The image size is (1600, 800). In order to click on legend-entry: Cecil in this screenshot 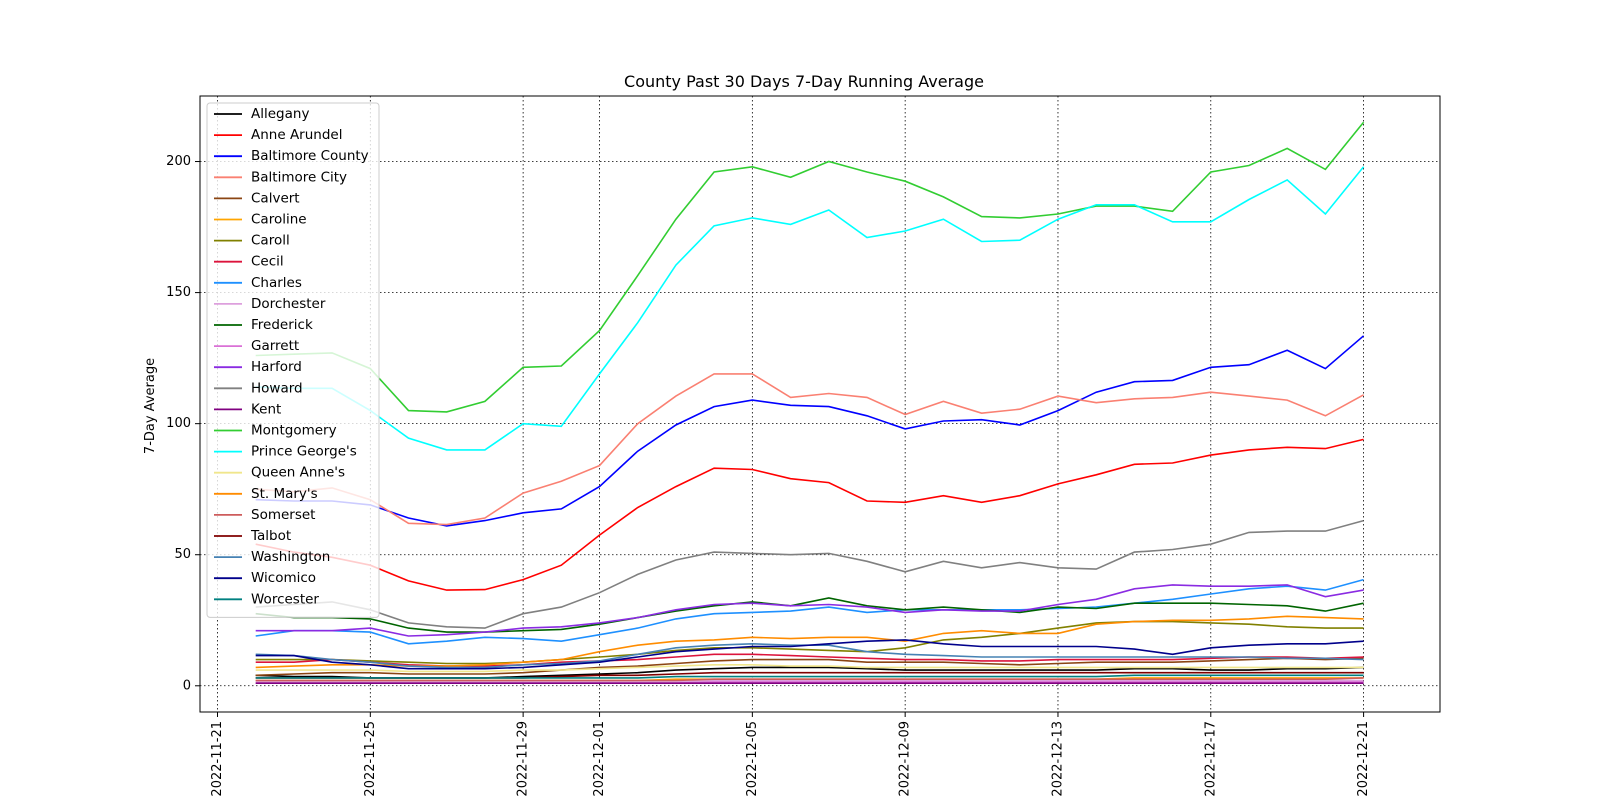, I will do `click(267, 262)`.